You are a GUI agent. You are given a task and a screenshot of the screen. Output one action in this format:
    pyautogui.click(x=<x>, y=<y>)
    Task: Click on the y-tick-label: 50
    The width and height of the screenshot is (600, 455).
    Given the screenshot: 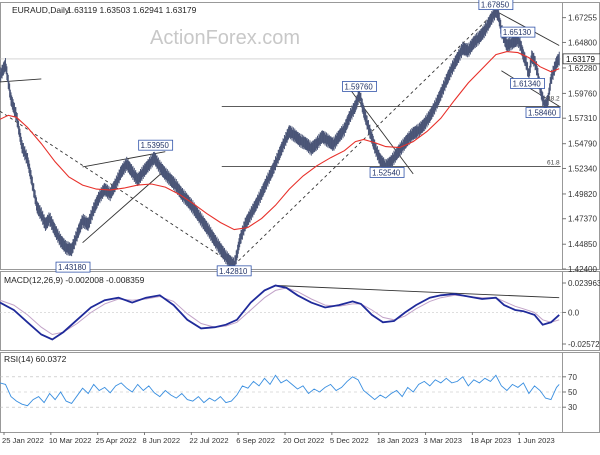 What is the action you would take?
    pyautogui.click(x=572, y=392)
    